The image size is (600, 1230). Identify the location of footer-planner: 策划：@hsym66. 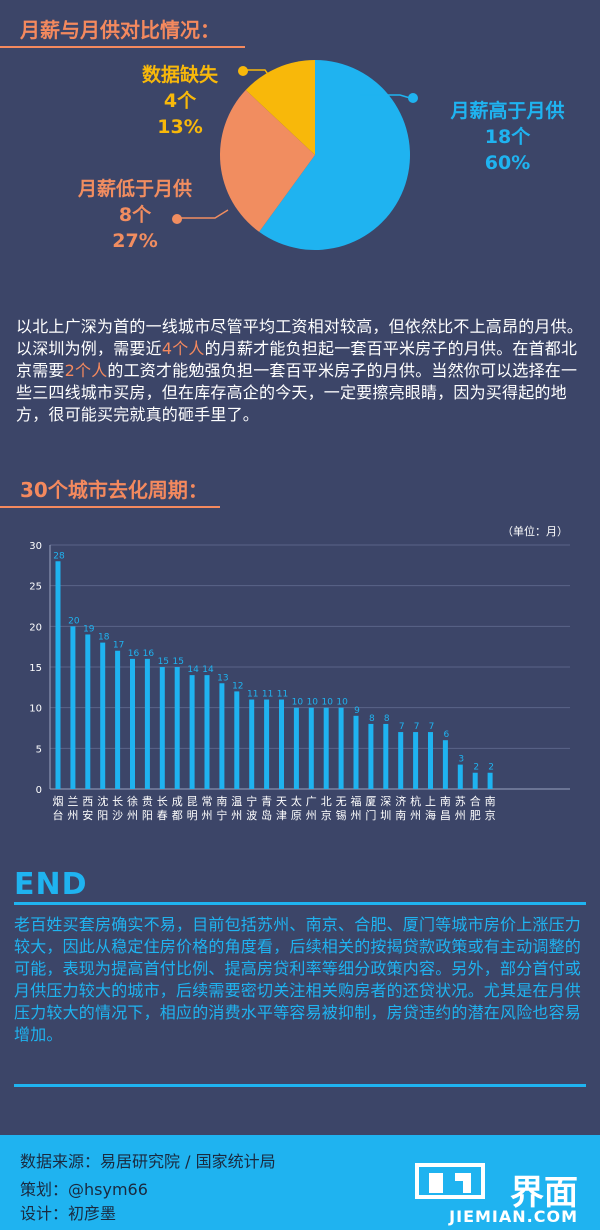
(84, 1189).